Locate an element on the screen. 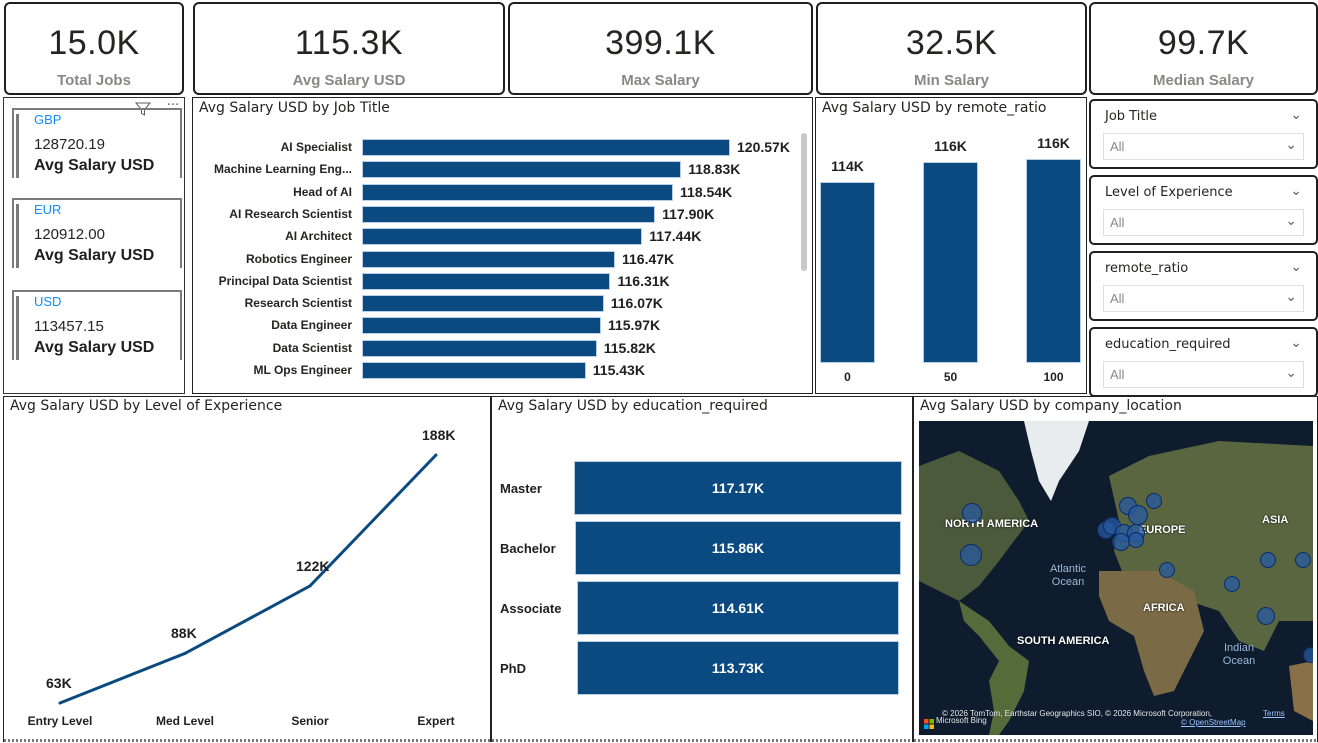 This screenshot has width=1318, height=743. x-axis-tick-label: Med Level is located at coordinates (185, 721).